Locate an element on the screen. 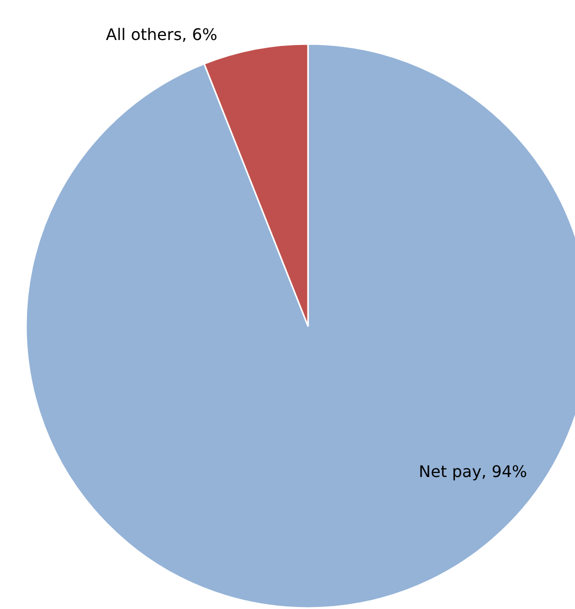 This screenshot has width=575, height=609. data-label: , 6% is located at coordinates (200, 34).